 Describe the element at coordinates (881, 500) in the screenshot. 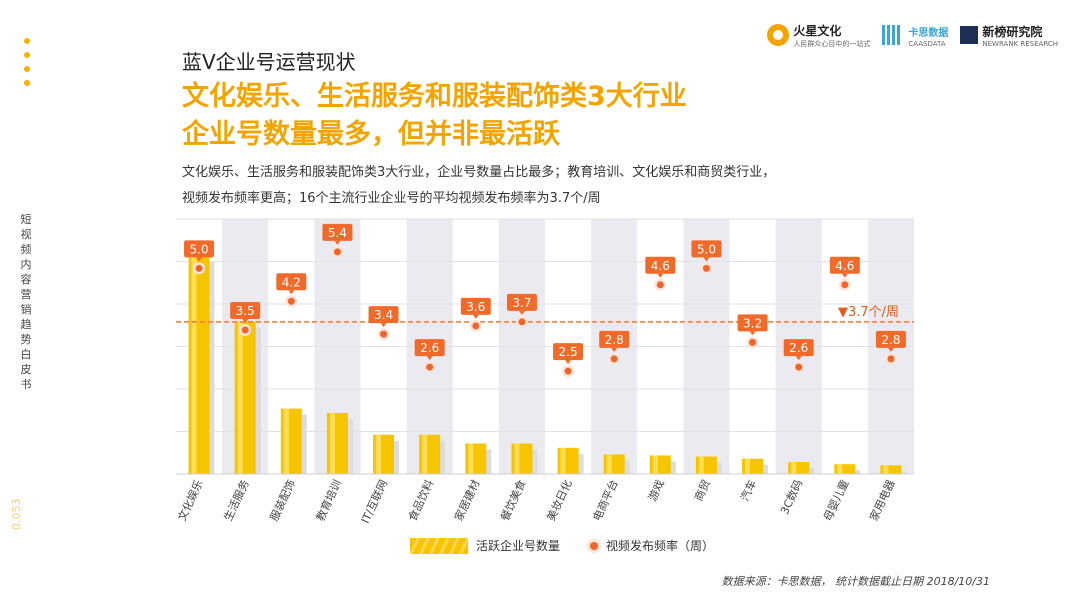

I see `category-tick-label: 家用电器` at that location.